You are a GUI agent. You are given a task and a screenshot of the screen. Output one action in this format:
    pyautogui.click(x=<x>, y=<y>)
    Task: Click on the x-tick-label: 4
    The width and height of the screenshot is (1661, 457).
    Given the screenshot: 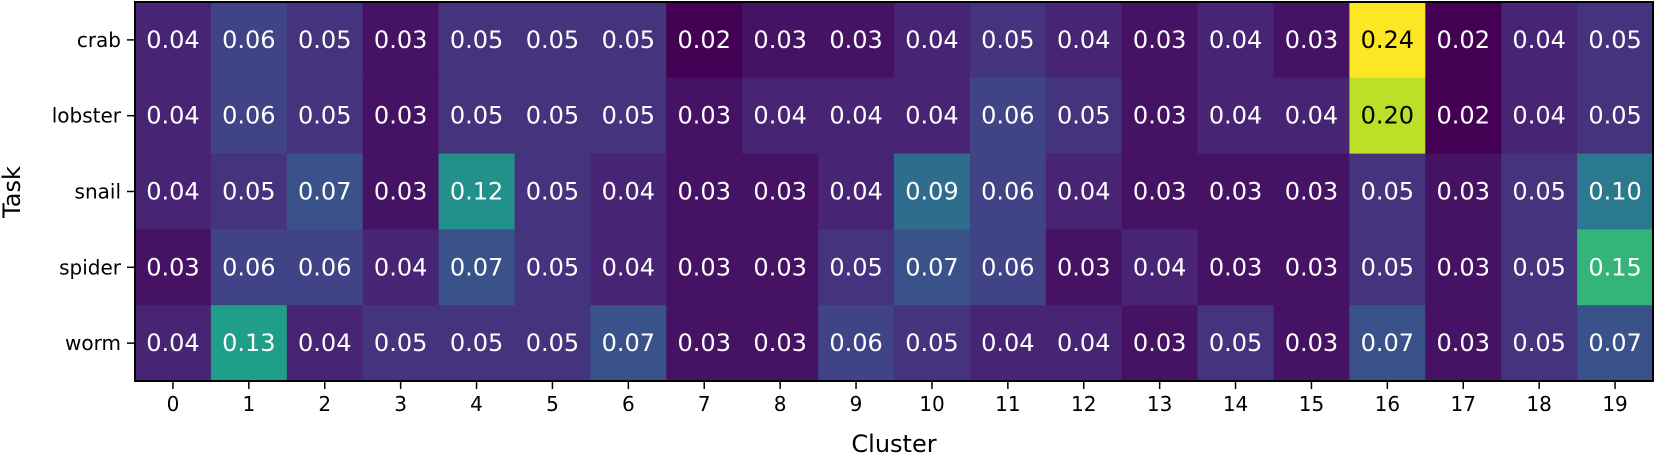 What is the action you would take?
    pyautogui.click(x=476, y=404)
    